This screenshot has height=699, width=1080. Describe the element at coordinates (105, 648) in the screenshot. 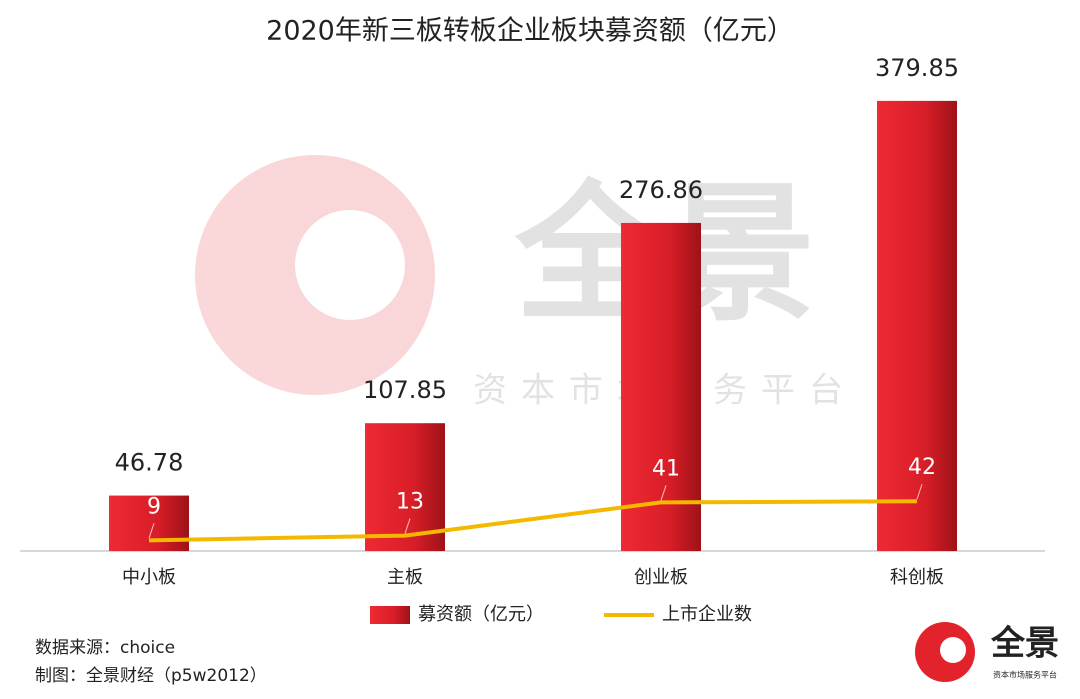

I see `source: 数据来源：choice` at that location.